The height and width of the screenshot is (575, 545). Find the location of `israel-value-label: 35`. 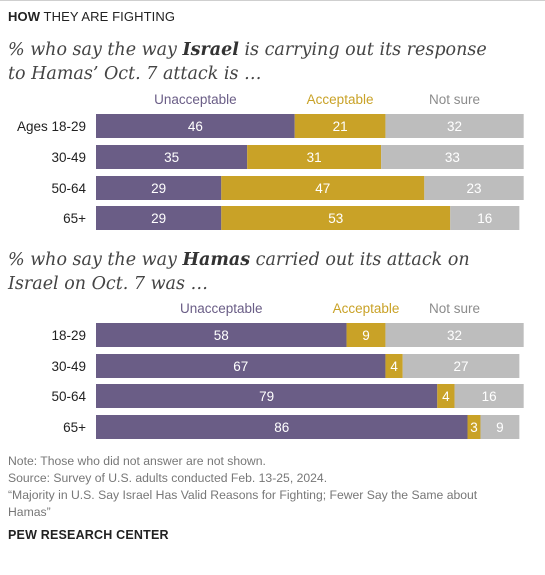

israel-value-label: 35 is located at coordinates (171, 157).